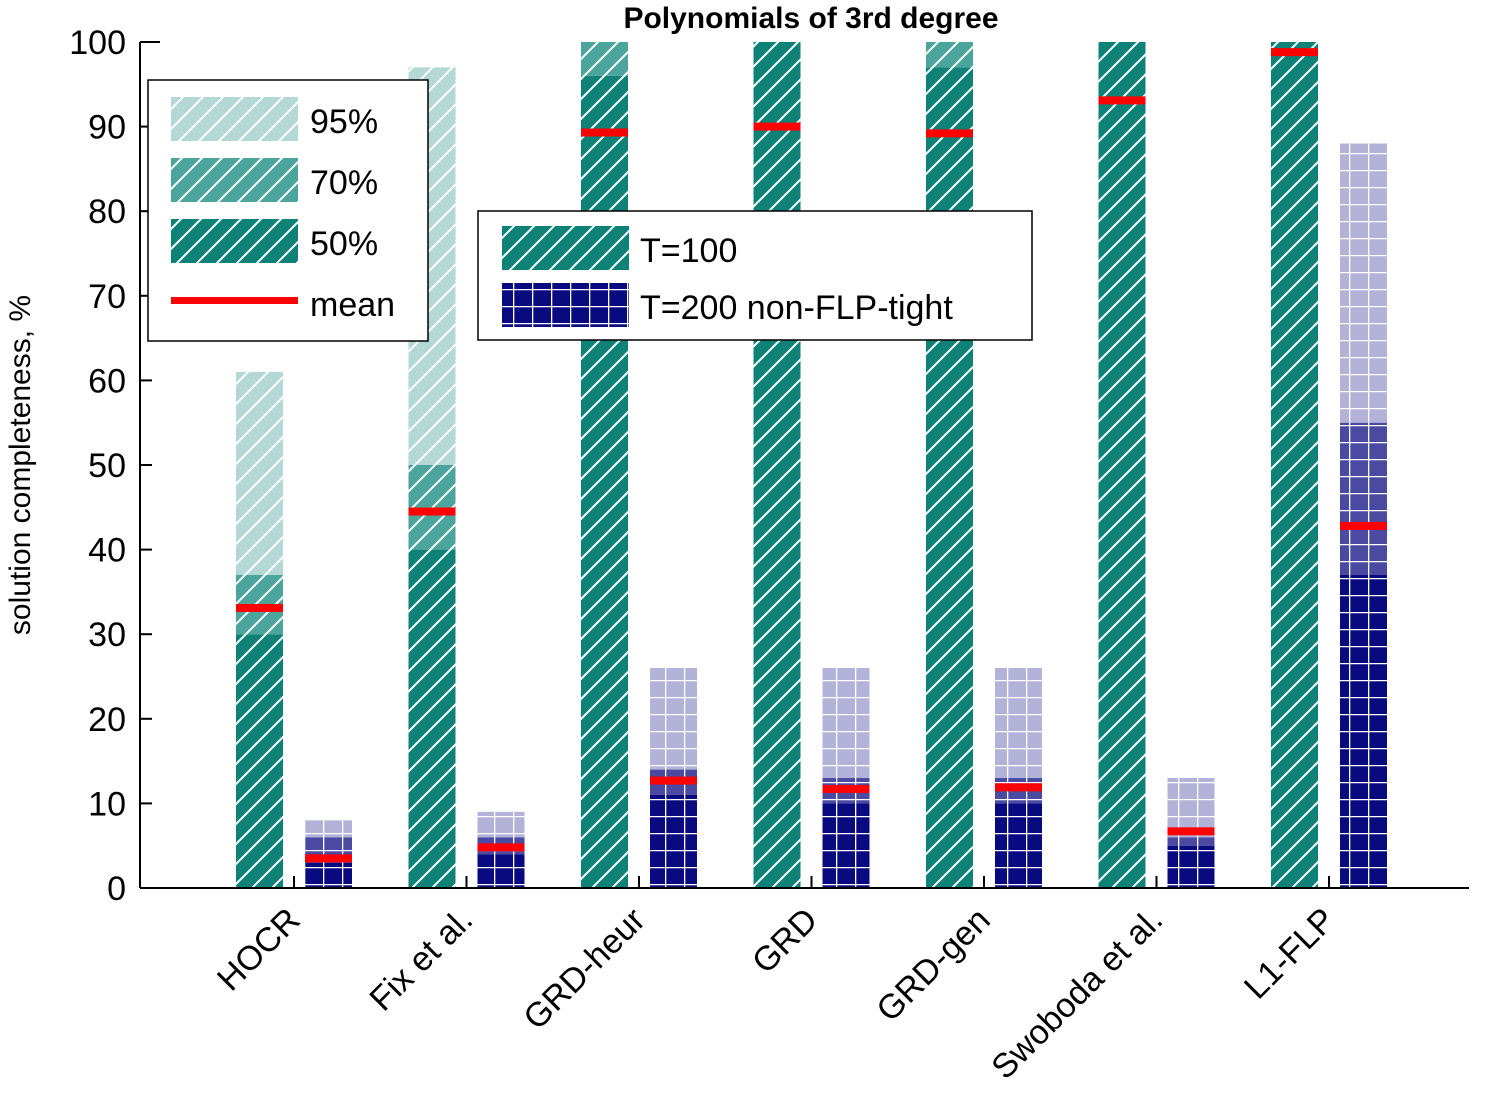 The image size is (1487, 1107). What do you see at coordinates (1018, 787) in the screenshot?
I see `mean-marker-t200-grd-gen` at bounding box center [1018, 787].